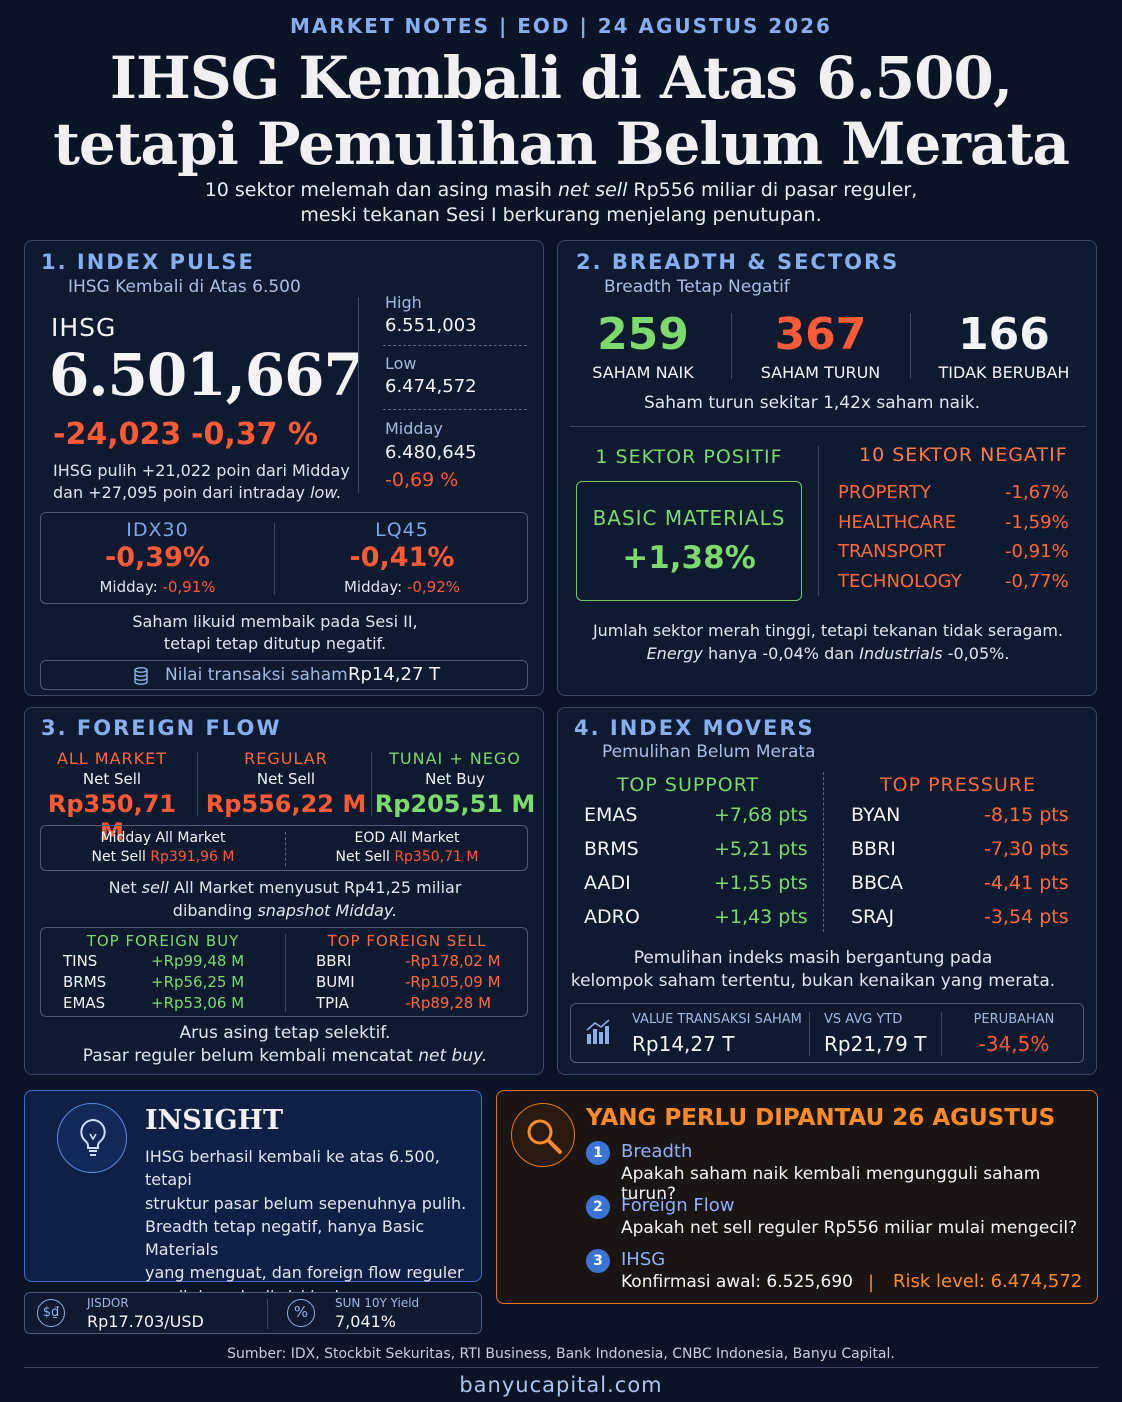  Describe the element at coordinates (561, 26) in the screenshot. I see `kicker: MARKET NOTES | EOD | 24 AGUSTUS 2026` at that location.